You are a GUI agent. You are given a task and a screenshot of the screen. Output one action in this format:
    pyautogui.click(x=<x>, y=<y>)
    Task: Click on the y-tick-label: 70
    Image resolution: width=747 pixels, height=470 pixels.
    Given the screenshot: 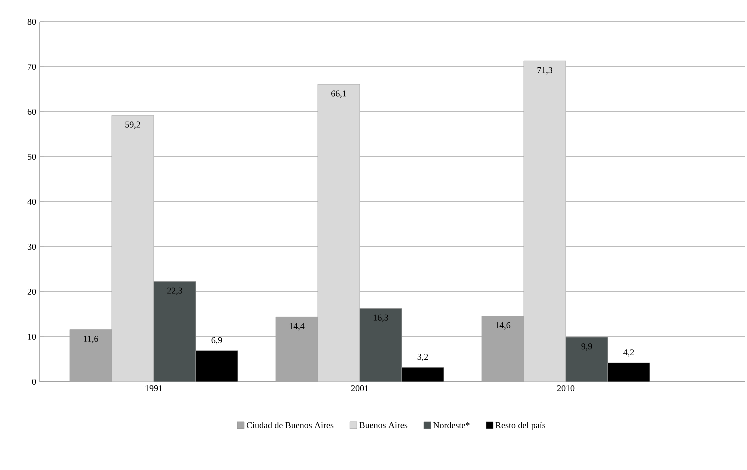 What is the action you would take?
    pyautogui.click(x=32, y=67)
    